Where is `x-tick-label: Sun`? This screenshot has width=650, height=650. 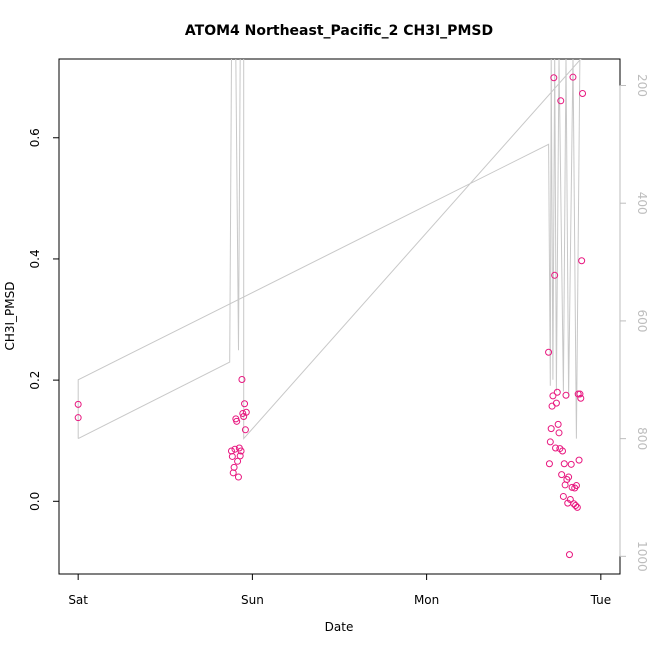
x-tick-label: Sun is located at coordinates (252, 600).